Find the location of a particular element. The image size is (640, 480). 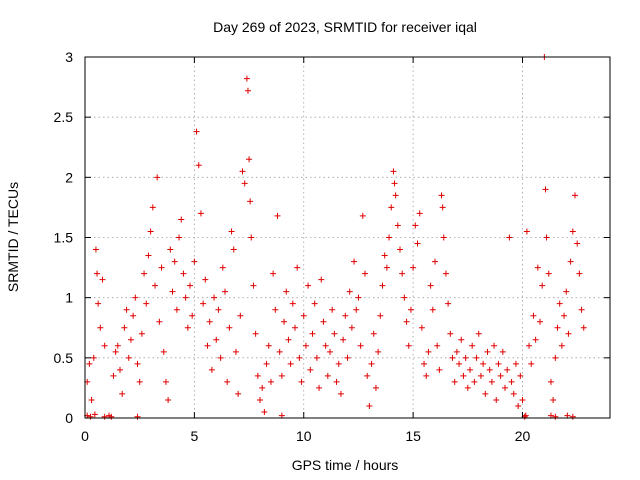

y-tick-label: 2.5 is located at coordinates (64, 117).